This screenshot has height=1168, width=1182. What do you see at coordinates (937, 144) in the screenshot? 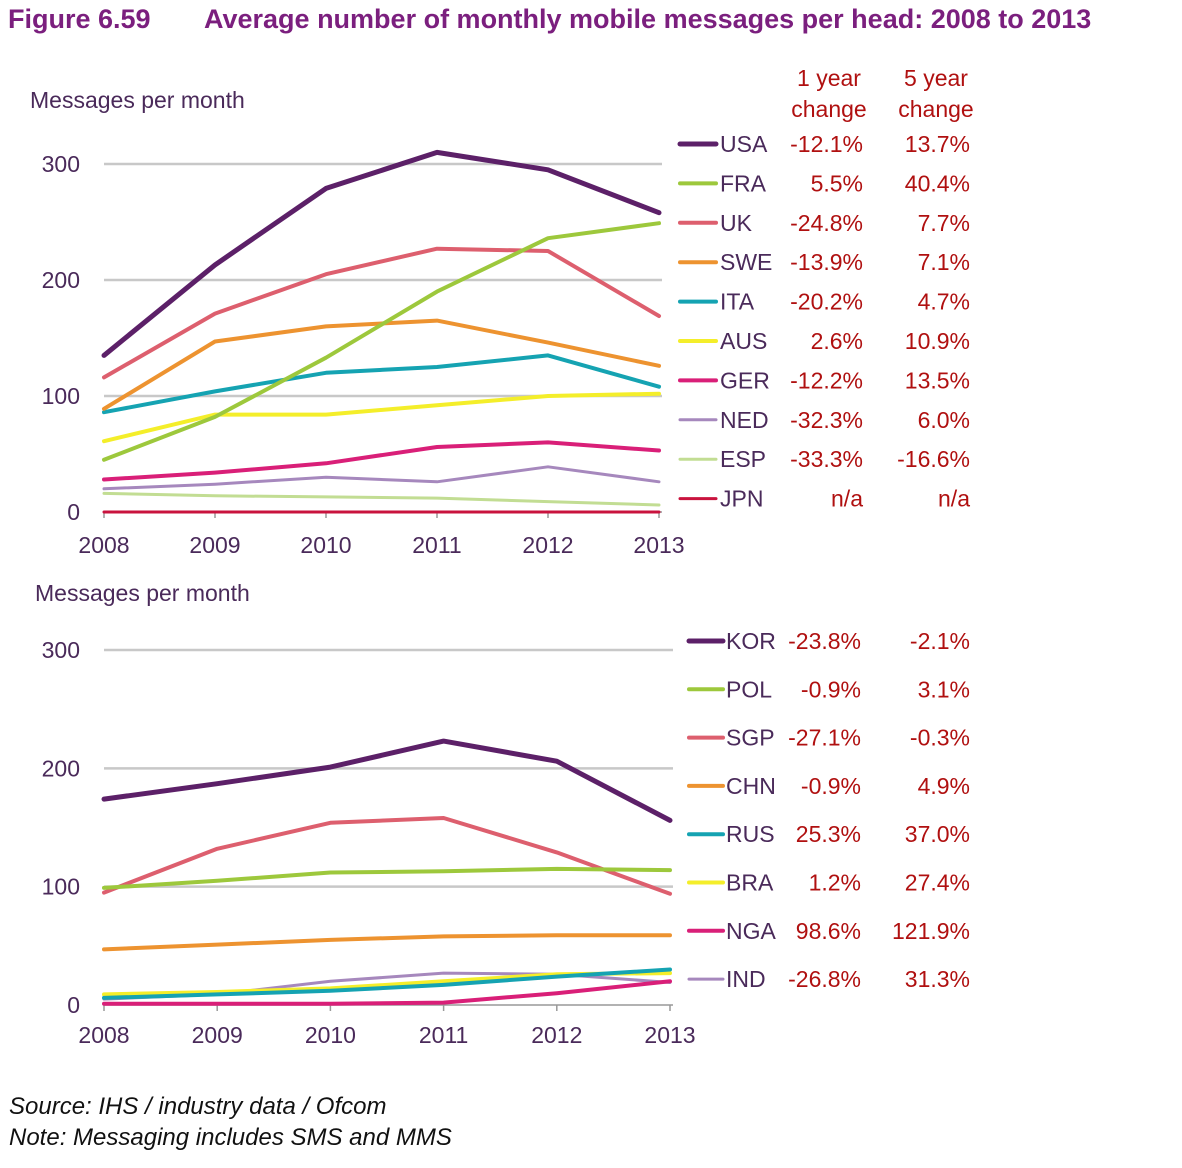
I see `five-year-change-usa: 13.7%` at bounding box center [937, 144].